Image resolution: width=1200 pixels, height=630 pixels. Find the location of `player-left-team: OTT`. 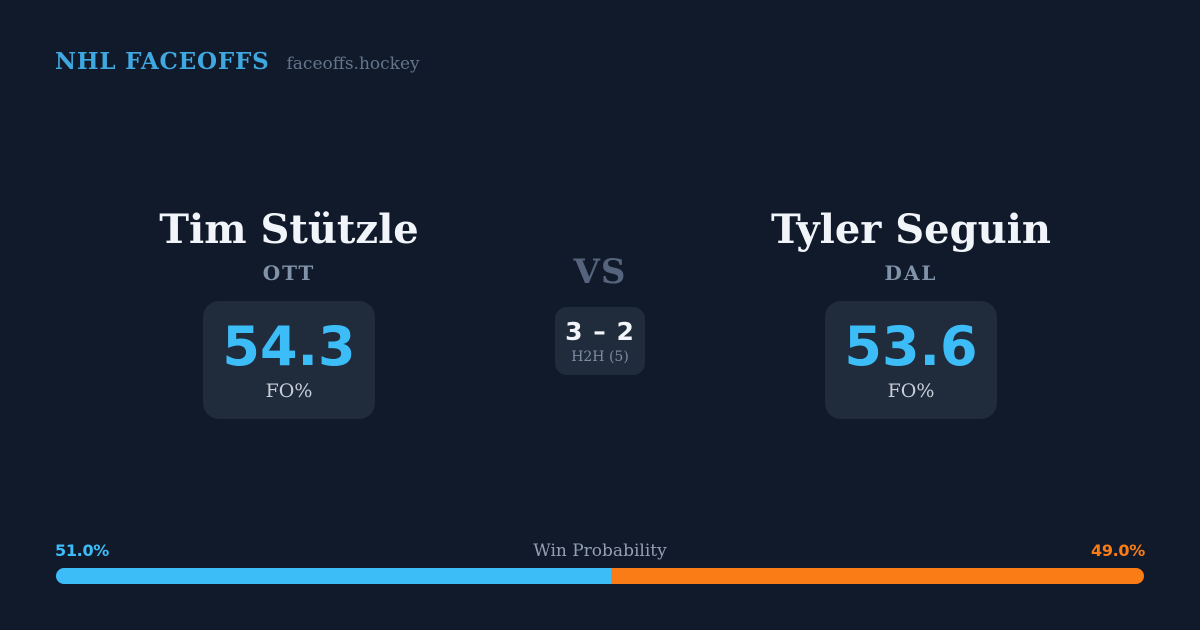

player-left-team: OTT is located at coordinates (289, 273).